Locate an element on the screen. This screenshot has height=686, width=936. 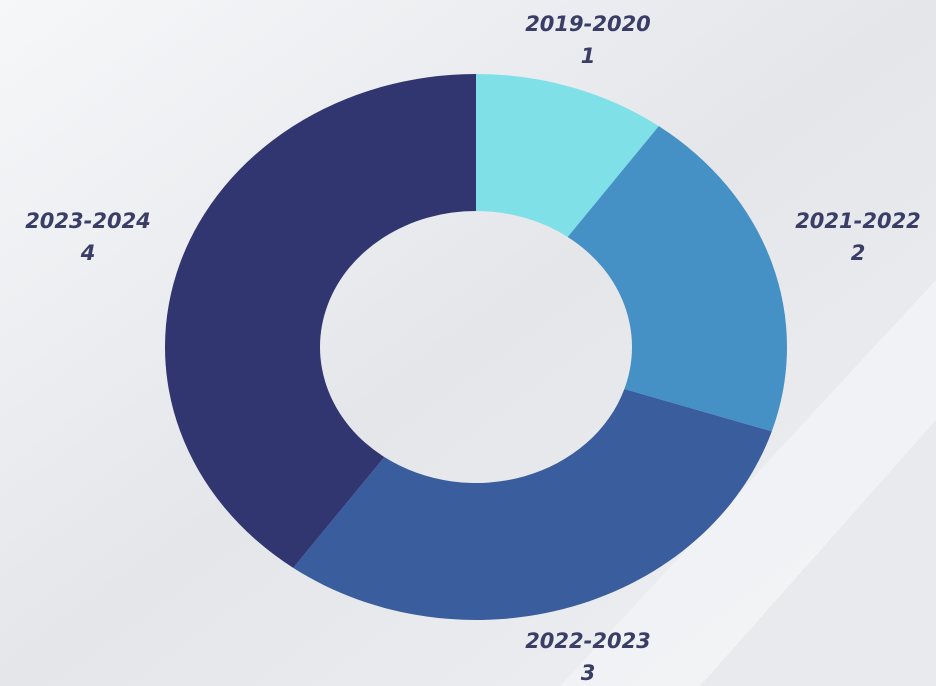
slice-label: 2023-2024 is located at coordinates (88, 221).